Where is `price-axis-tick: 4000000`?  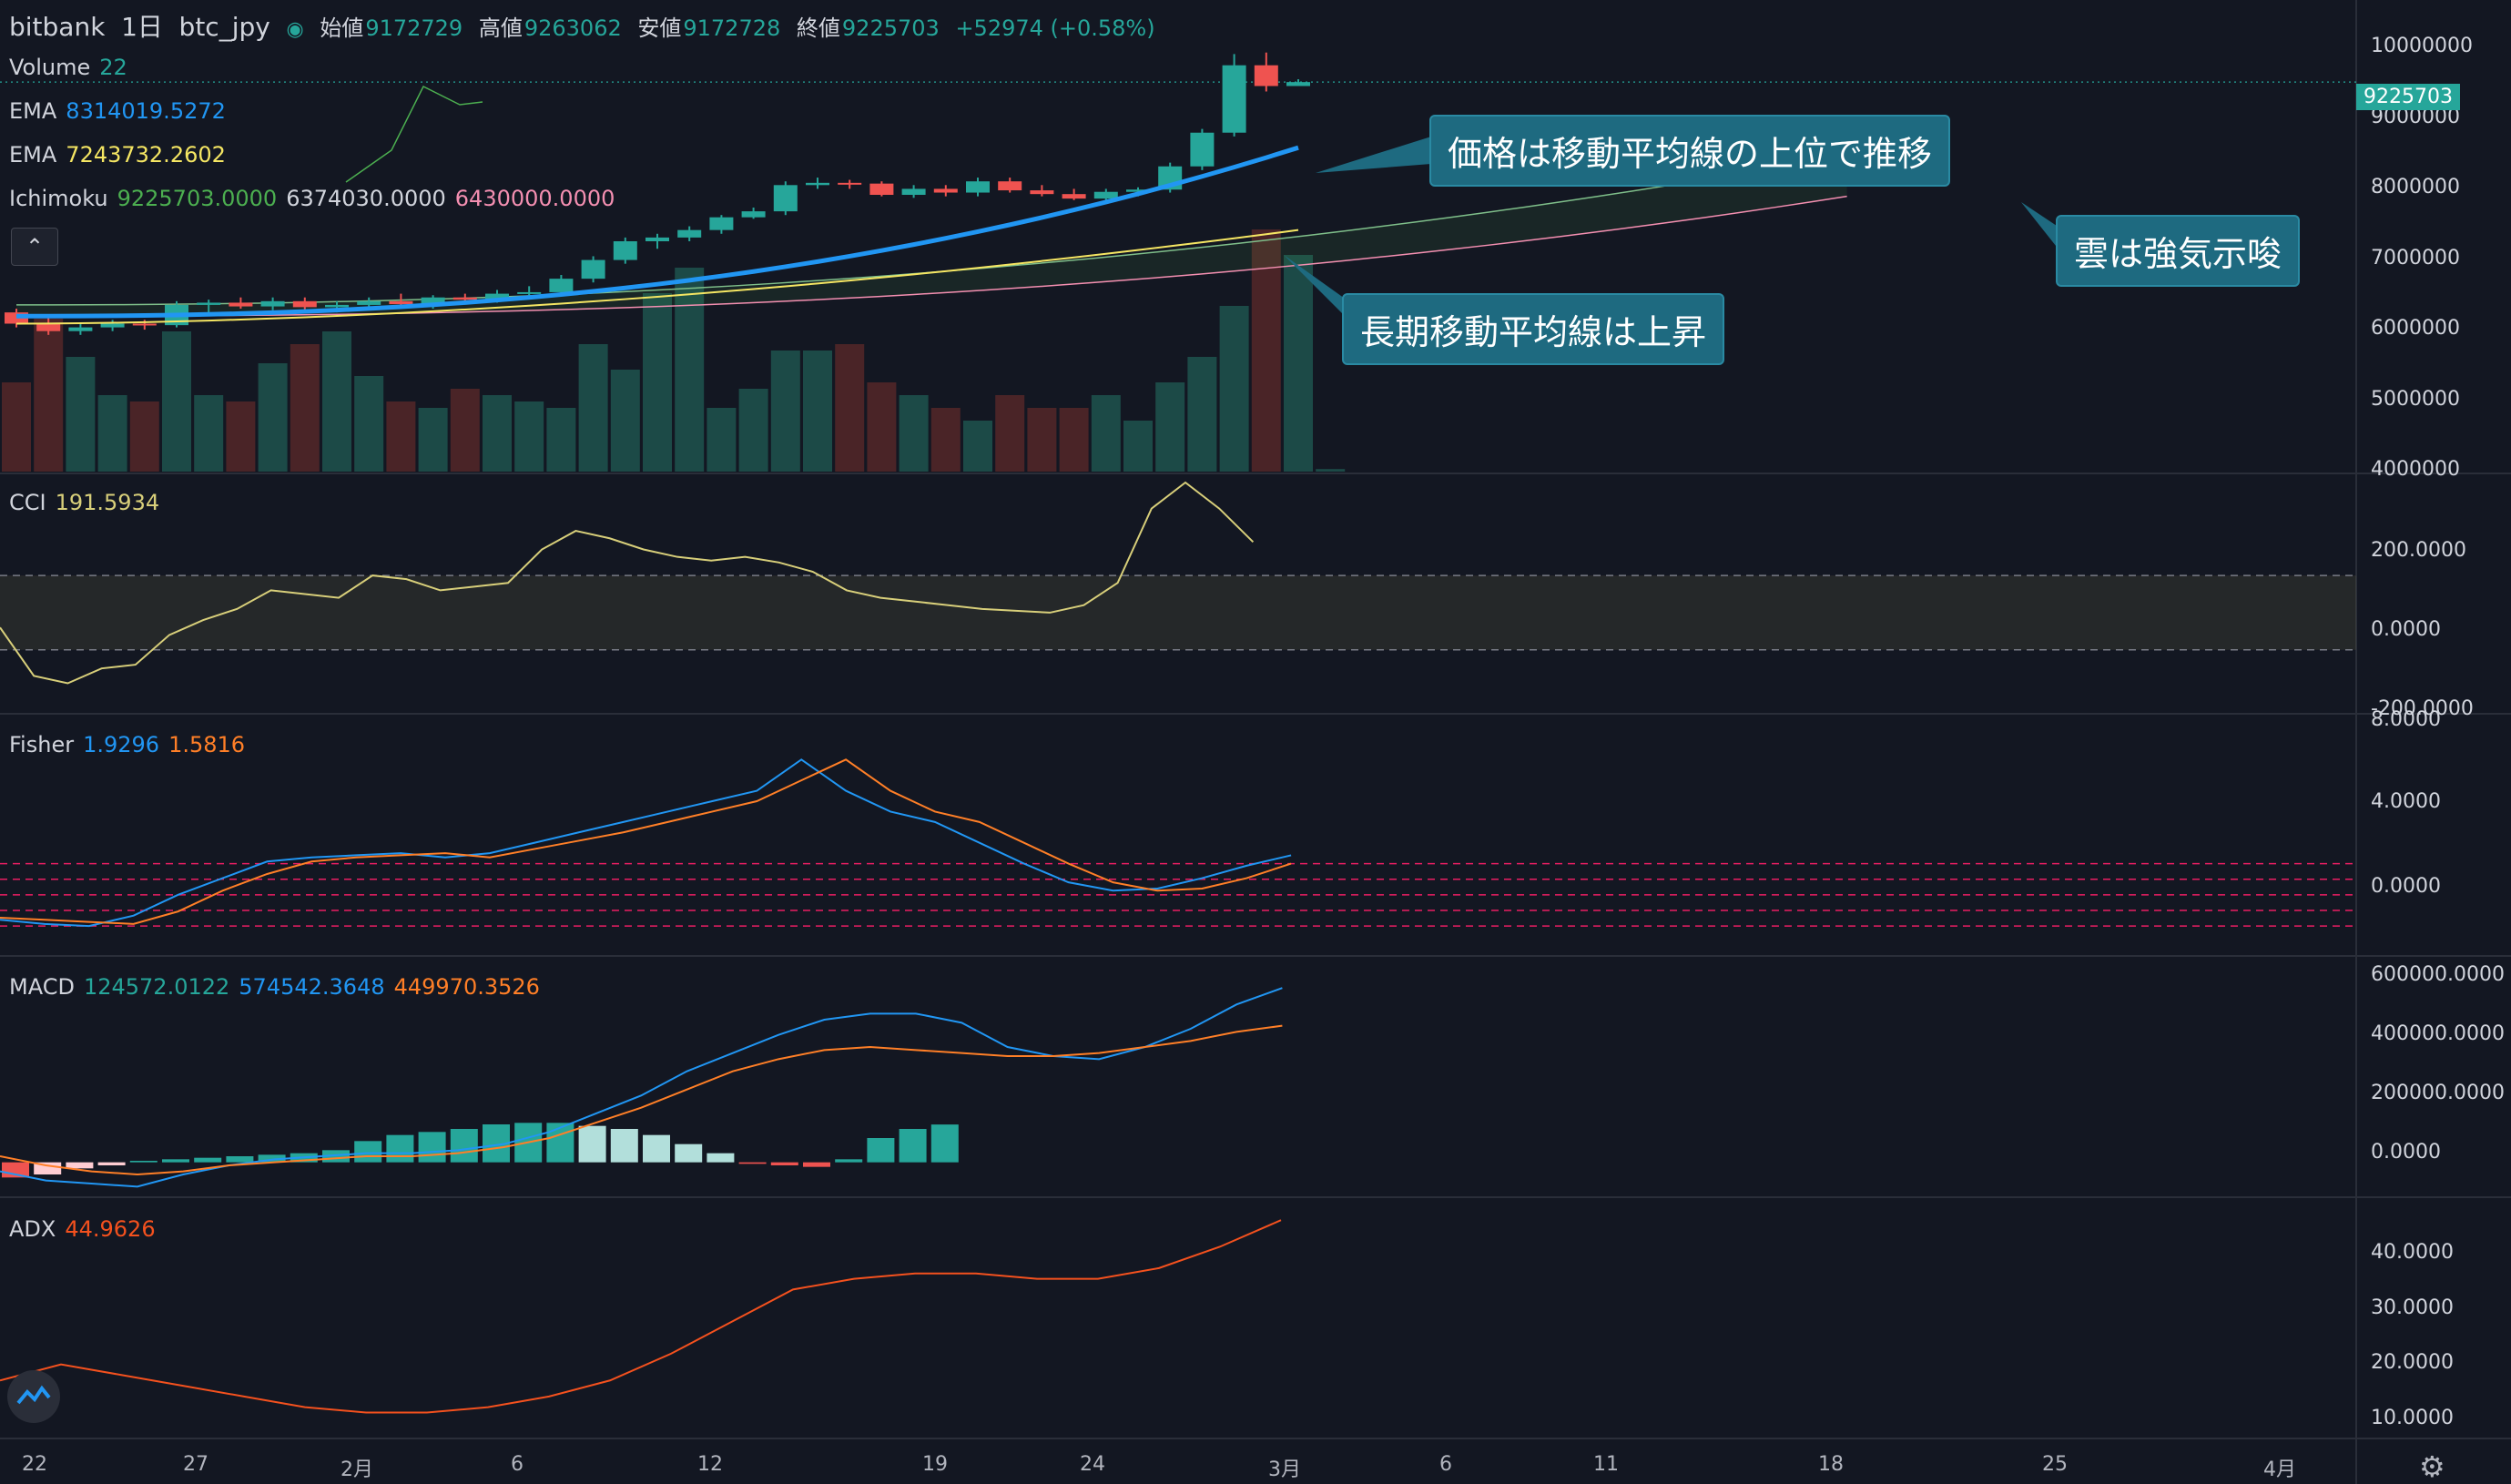
price-axis-tick: 4000000 is located at coordinates (2415, 469).